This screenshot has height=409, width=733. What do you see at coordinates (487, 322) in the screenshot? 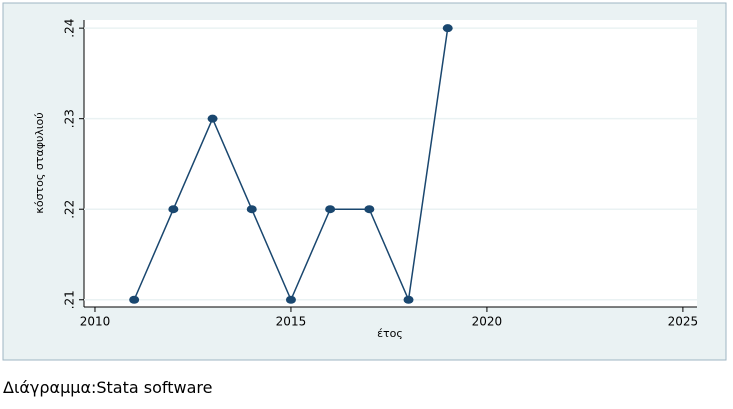
I see `x-tick-label: 2020` at bounding box center [487, 322].